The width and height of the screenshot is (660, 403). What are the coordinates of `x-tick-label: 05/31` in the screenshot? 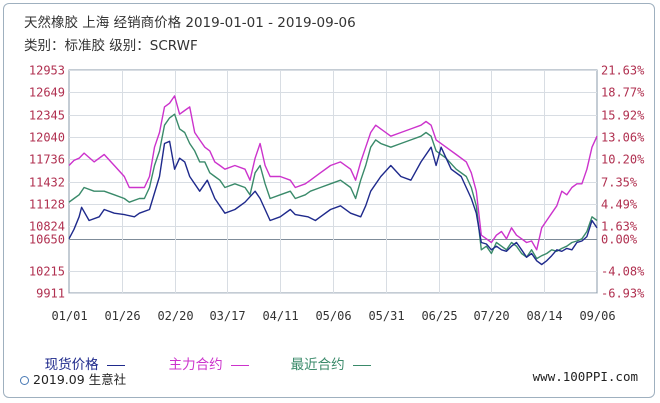 It's located at (386, 316).